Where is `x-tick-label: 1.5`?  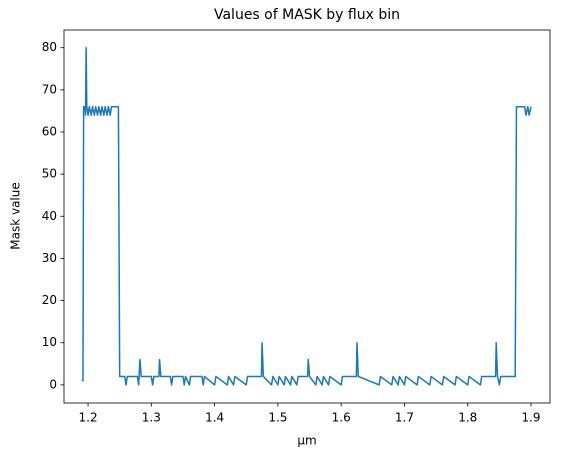
x-tick-label: 1.5 is located at coordinates (277, 418).